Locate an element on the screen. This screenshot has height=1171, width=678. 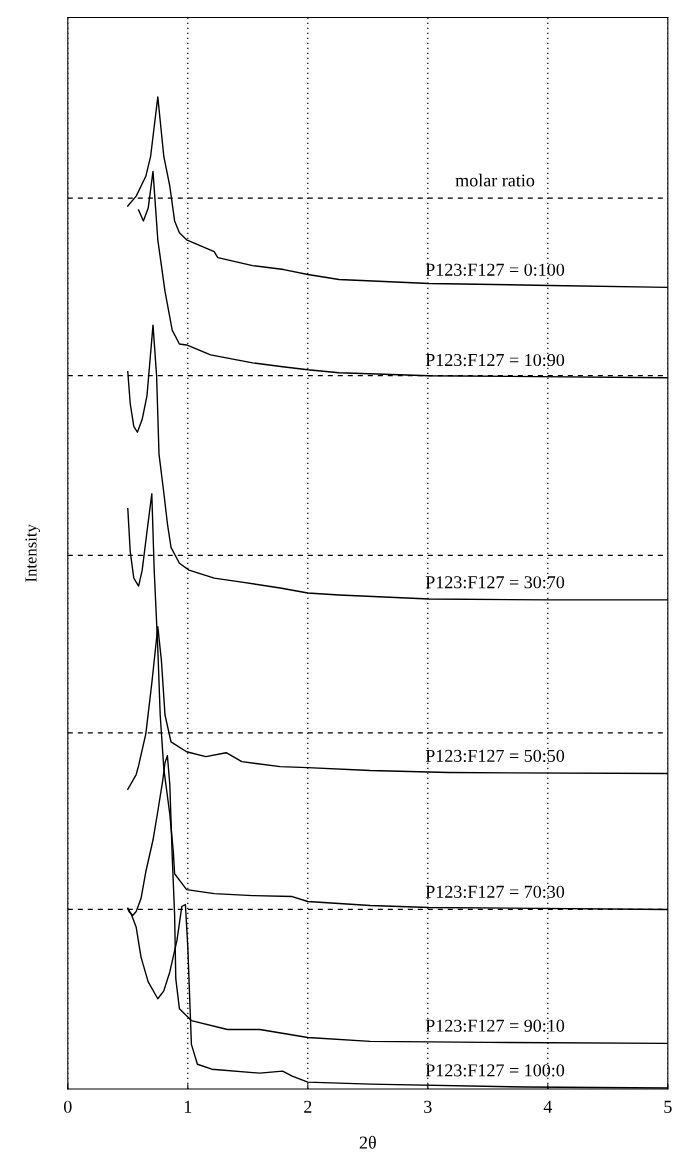
series-label: P123:F127 = 100:0 is located at coordinates (495, 1070).